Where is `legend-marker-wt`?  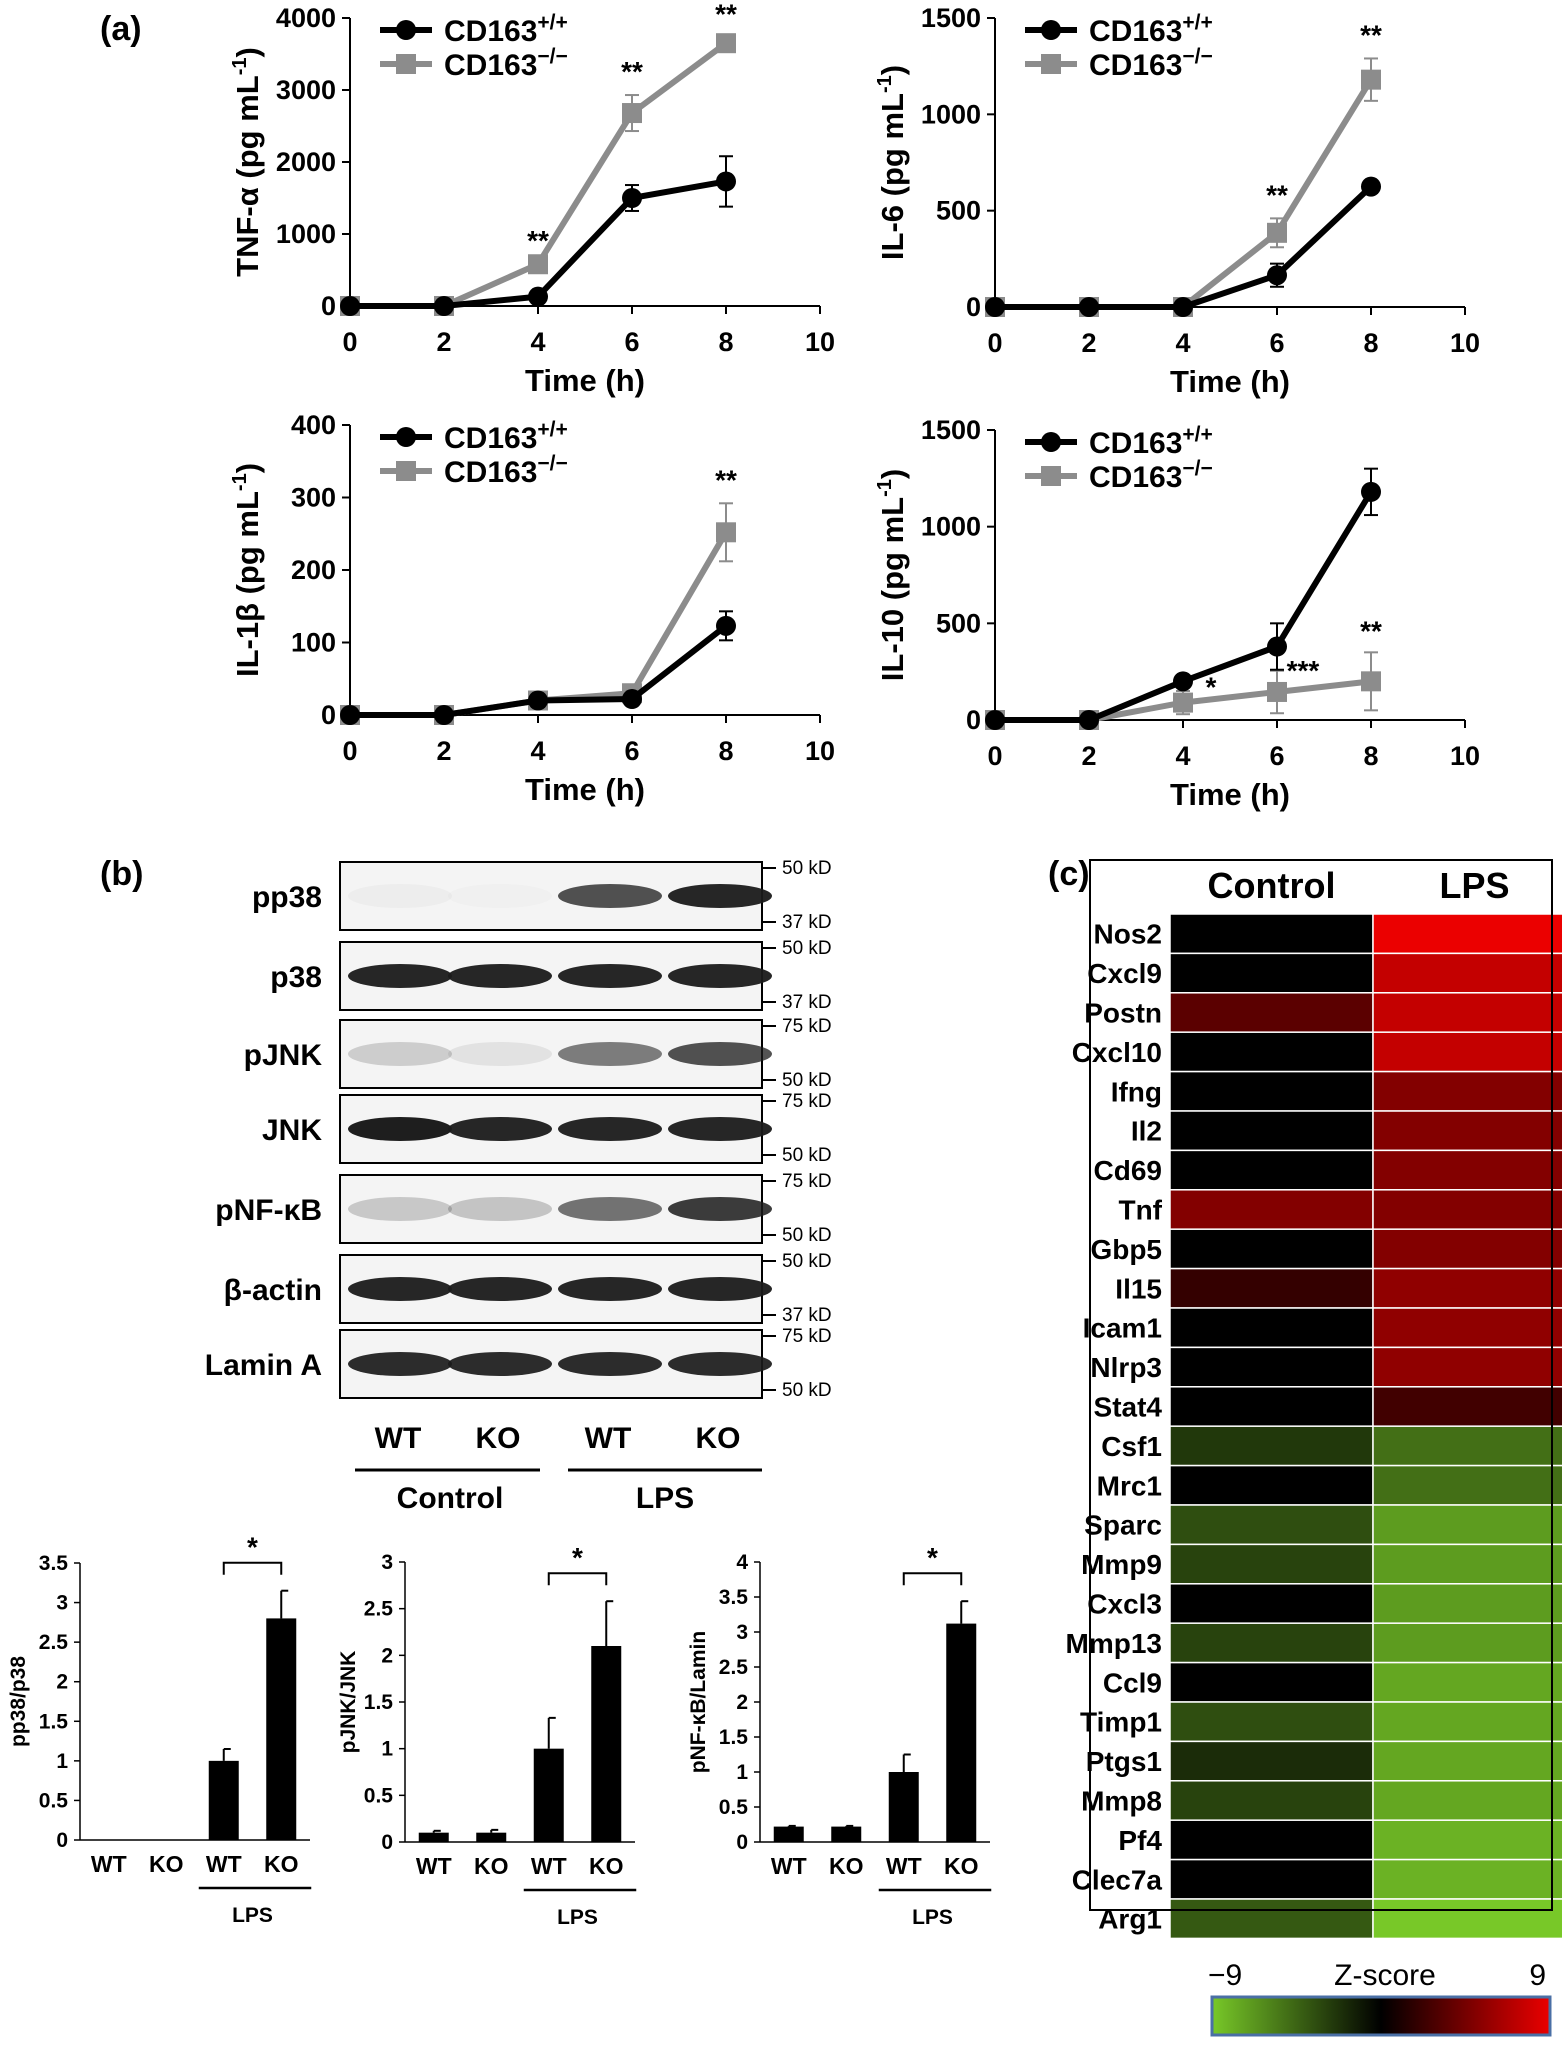 legend-marker-wt is located at coordinates (1051, 30).